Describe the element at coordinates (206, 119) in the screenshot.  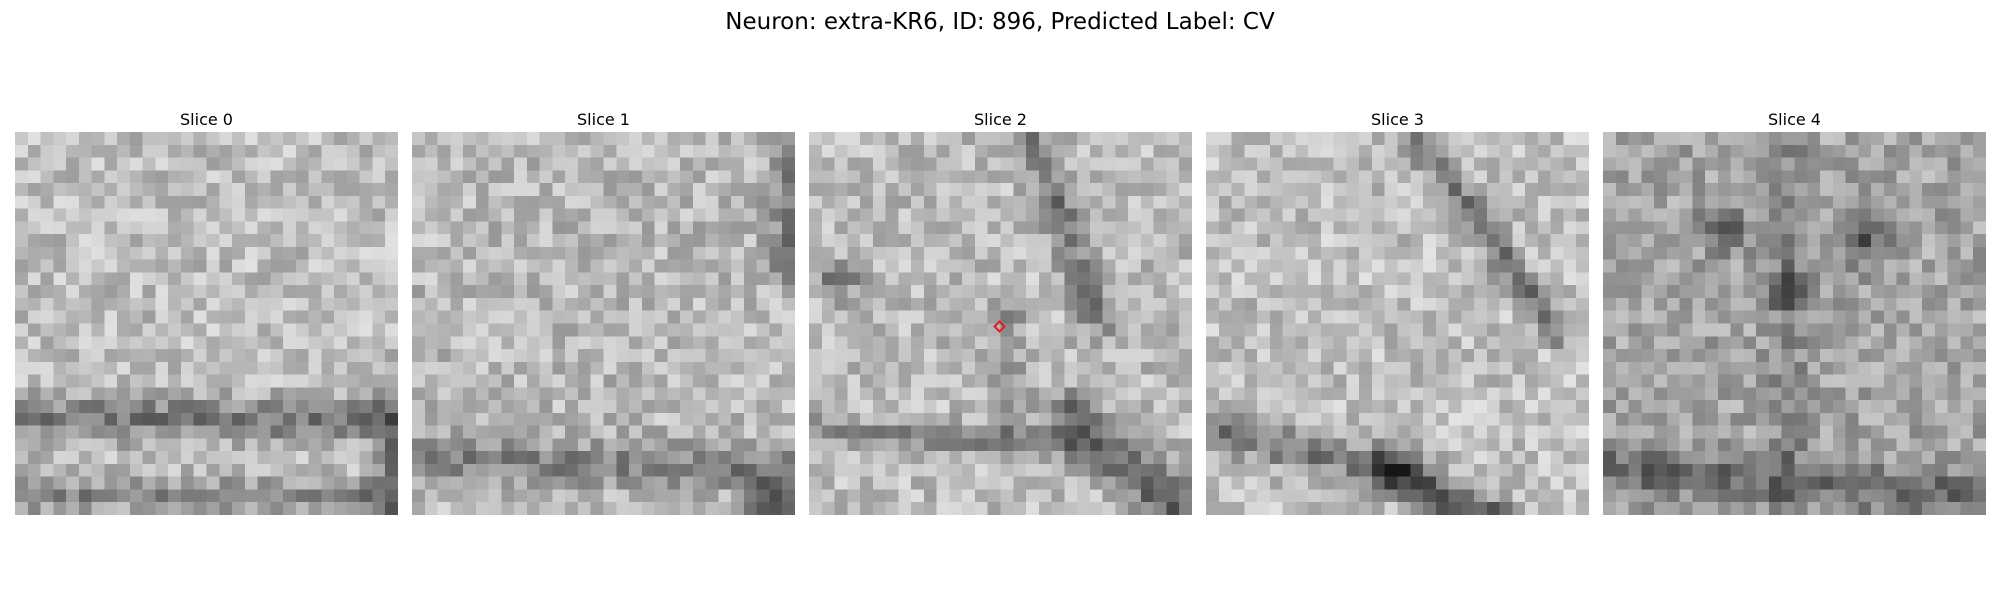
I see `slice-title: Slice 0` at that location.